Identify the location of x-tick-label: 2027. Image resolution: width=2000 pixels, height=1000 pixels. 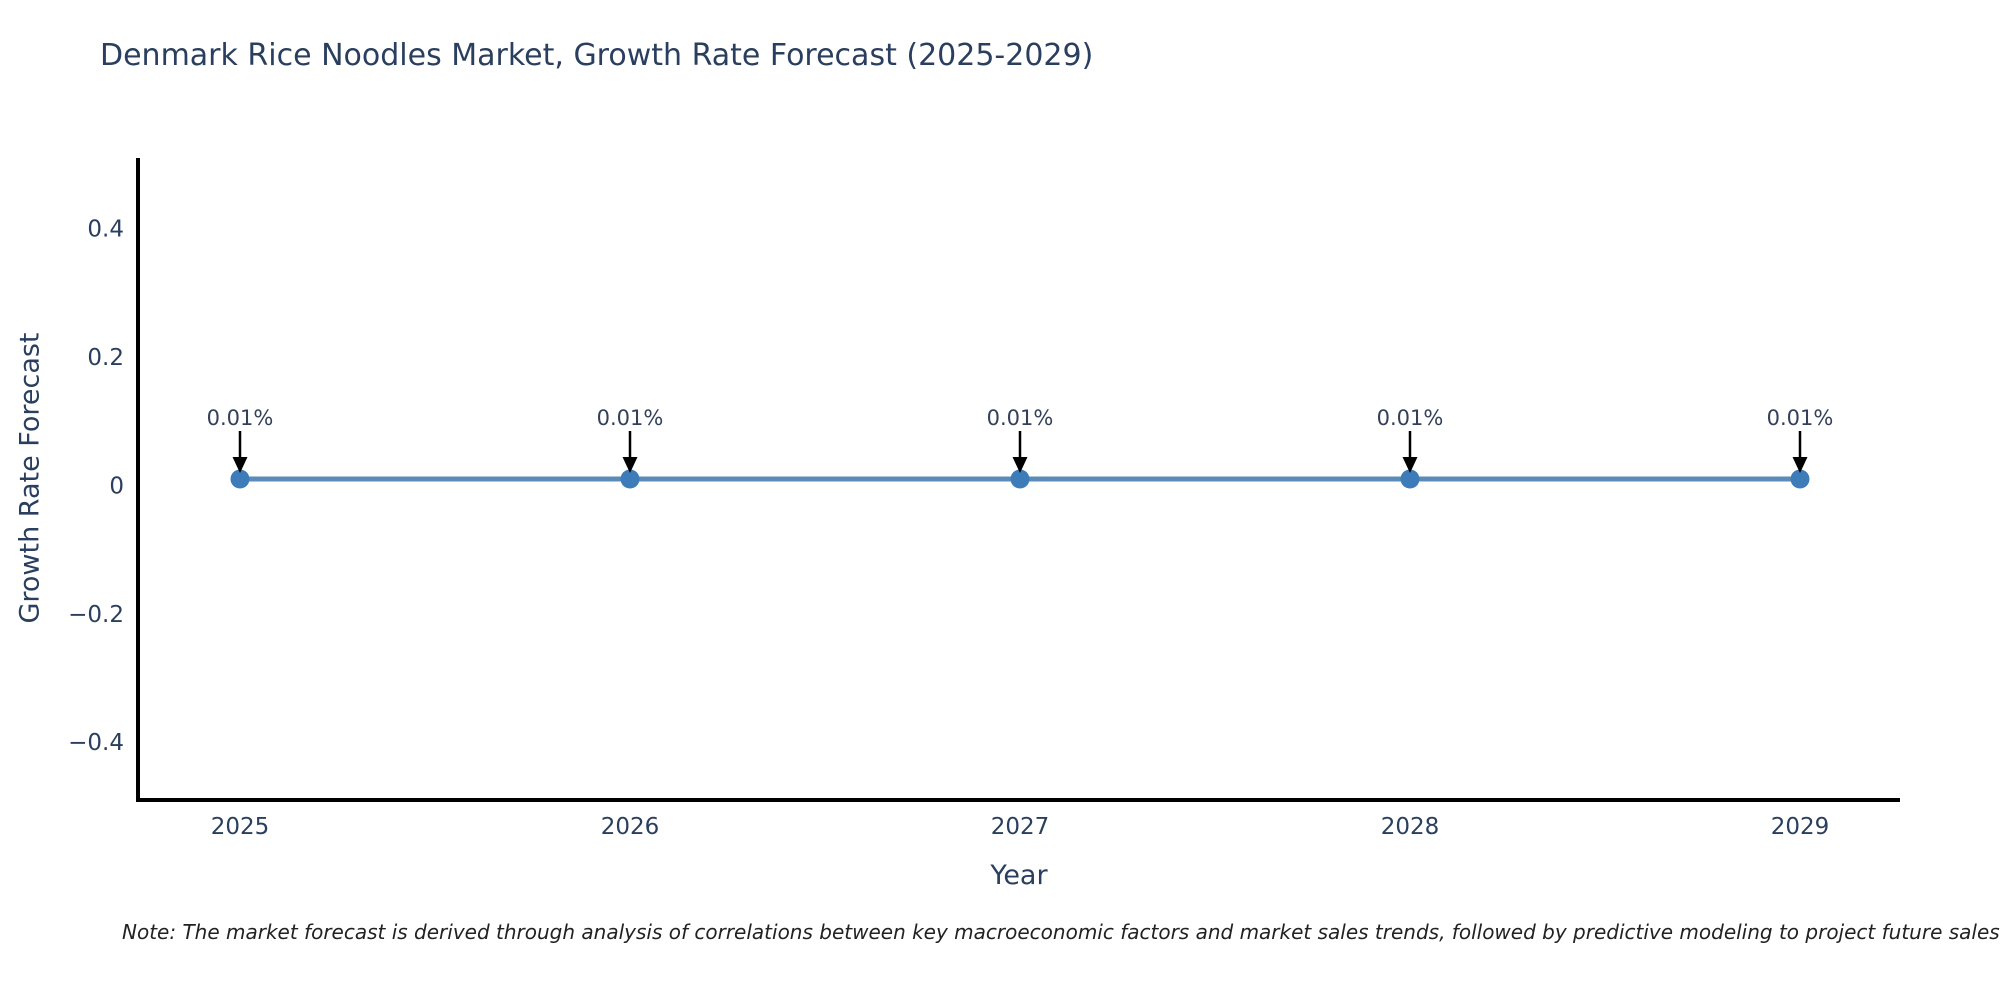
(1020, 827).